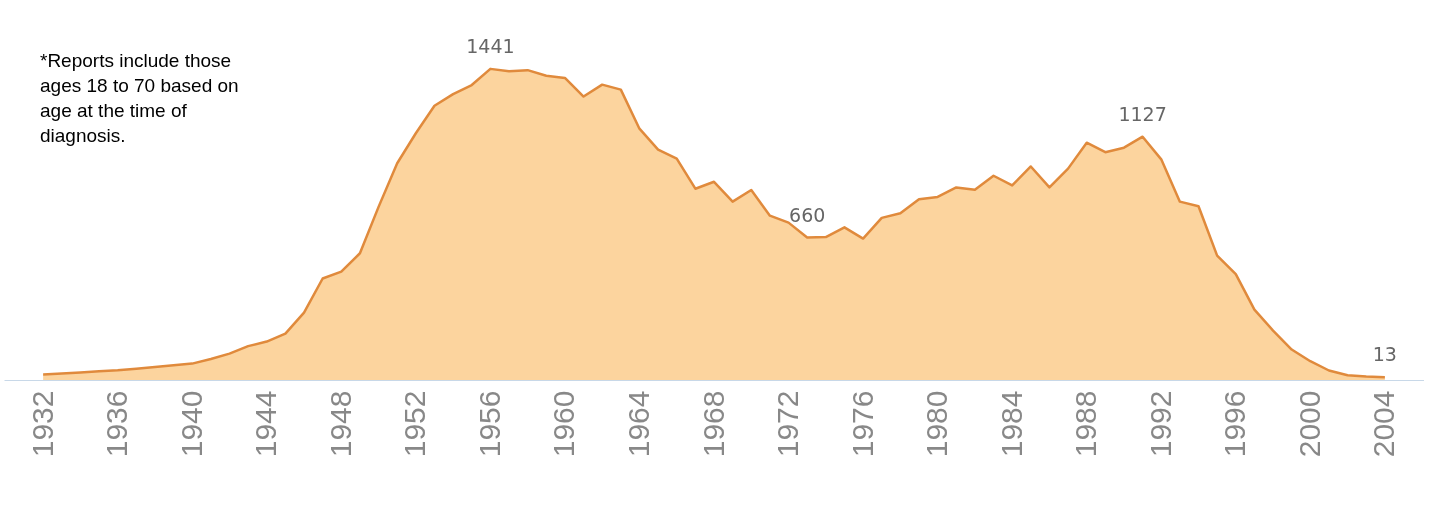 Image resolution: width=1435 pixels, height=508 pixels. What do you see at coordinates (191, 424) in the screenshot?
I see `x-tick-label: 1940` at bounding box center [191, 424].